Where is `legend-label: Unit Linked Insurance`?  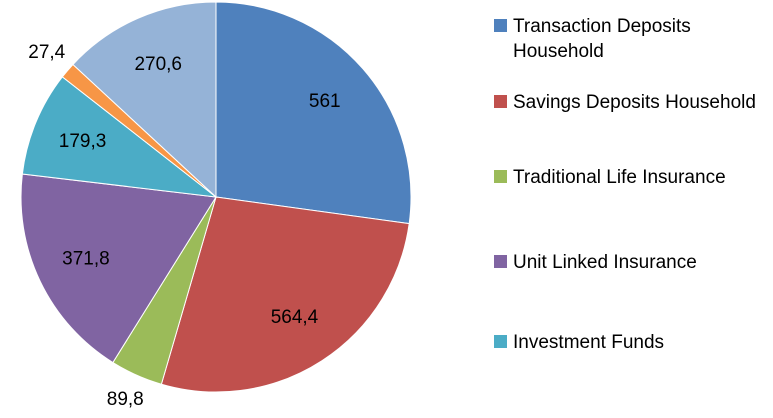
legend-label: Unit Linked Insurance is located at coordinates (605, 262).